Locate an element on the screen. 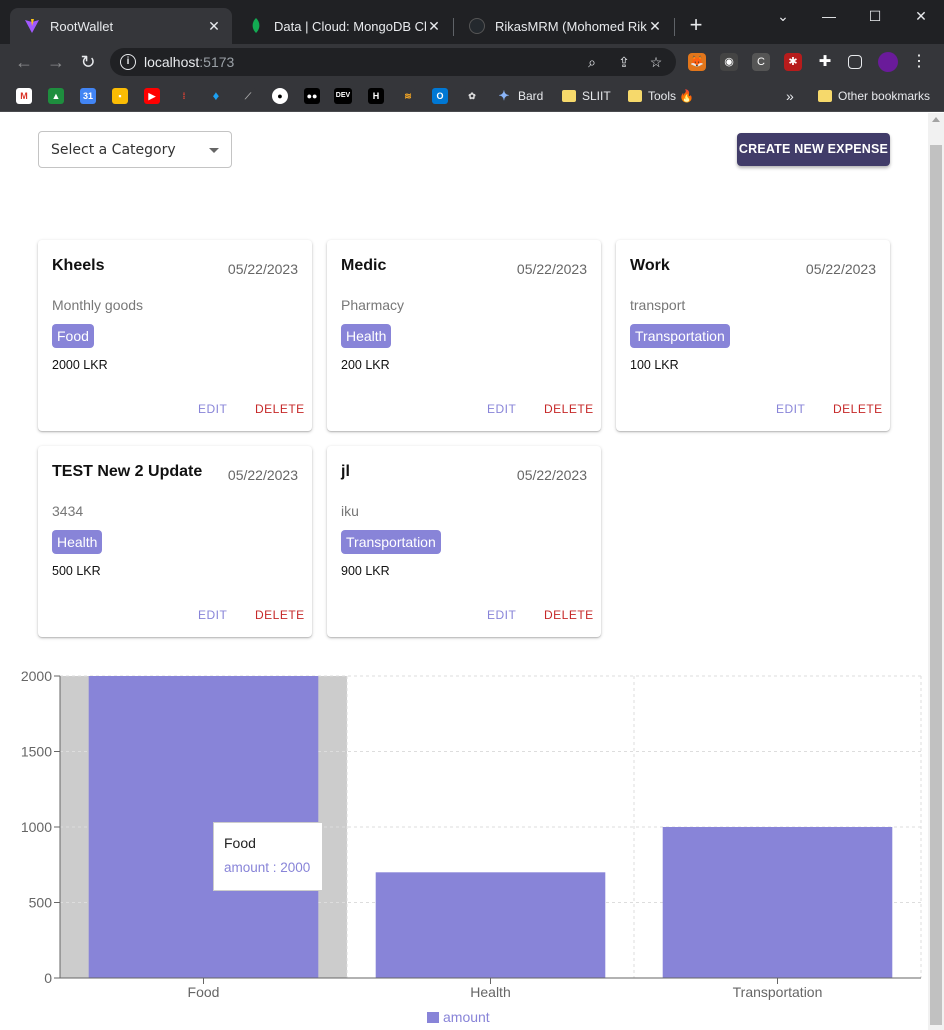 Image resolution: width=944 pixels, height=1030 pixels. profile-avatar is located at coordinates (888, 62).